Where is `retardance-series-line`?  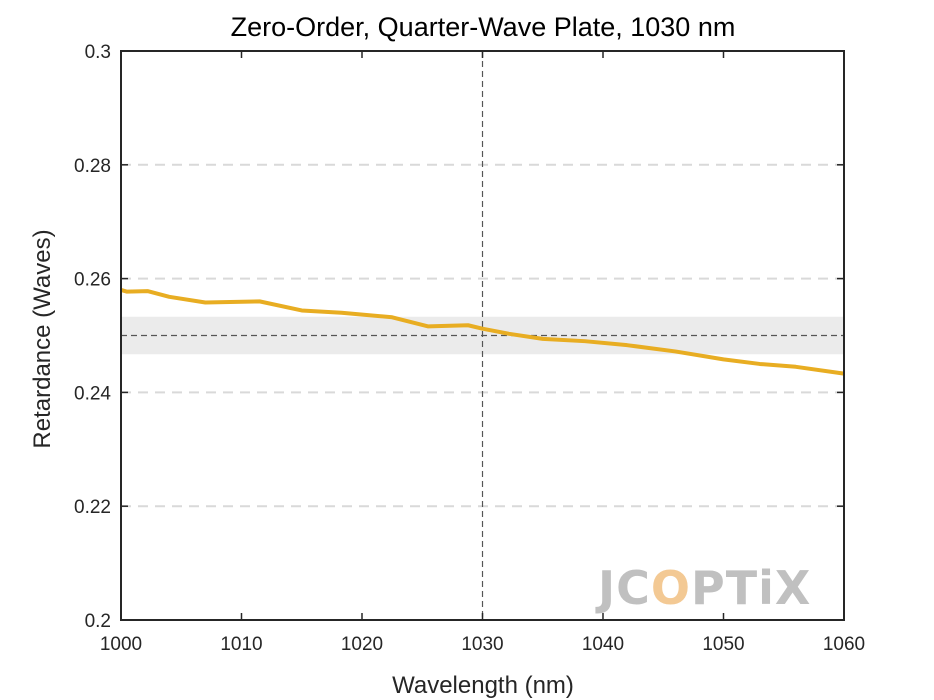
retardance-series-line is located at coordinates (482, 332).